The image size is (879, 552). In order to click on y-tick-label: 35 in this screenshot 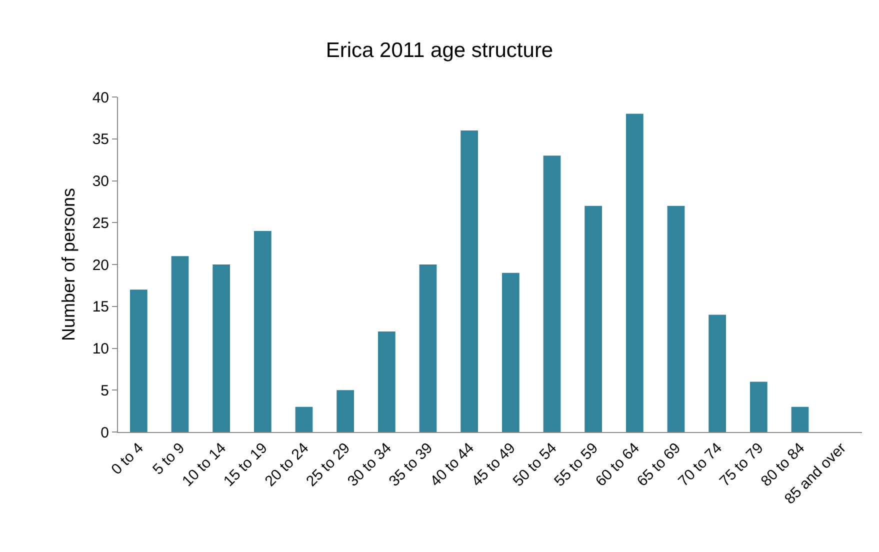, I will do `click(100, 139)`.